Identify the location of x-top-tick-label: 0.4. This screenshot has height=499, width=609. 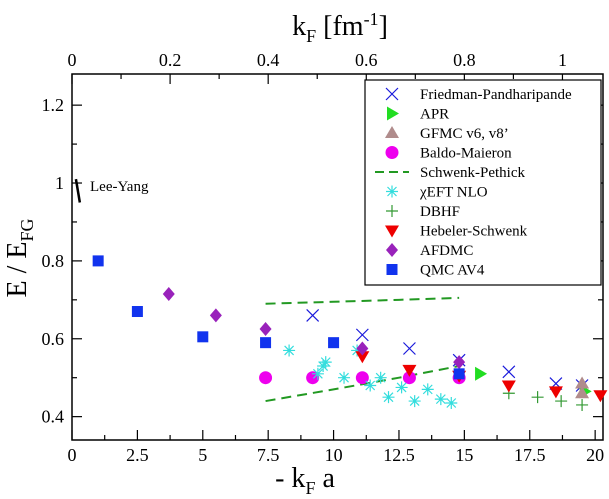
(268, 60).